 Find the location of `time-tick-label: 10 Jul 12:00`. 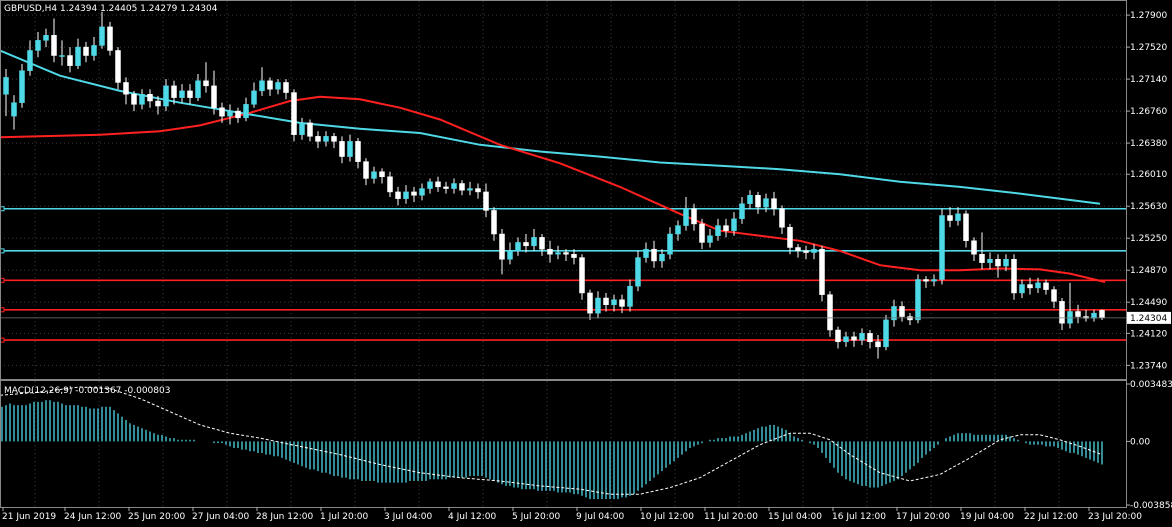

time-tick-label: 10 Jul 12:00 is located at coordinates (667, 517).